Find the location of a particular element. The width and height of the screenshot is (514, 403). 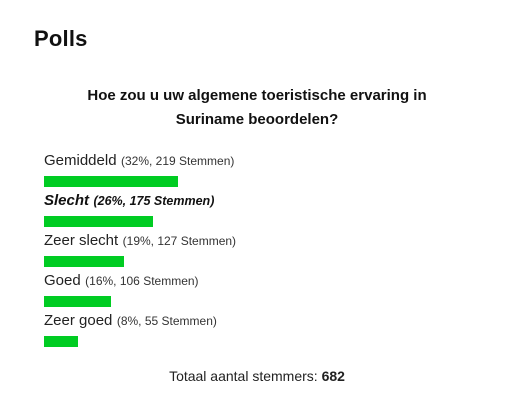

option-stats: (26%, 175 Stemmen) is located at coordinates (154, 201).